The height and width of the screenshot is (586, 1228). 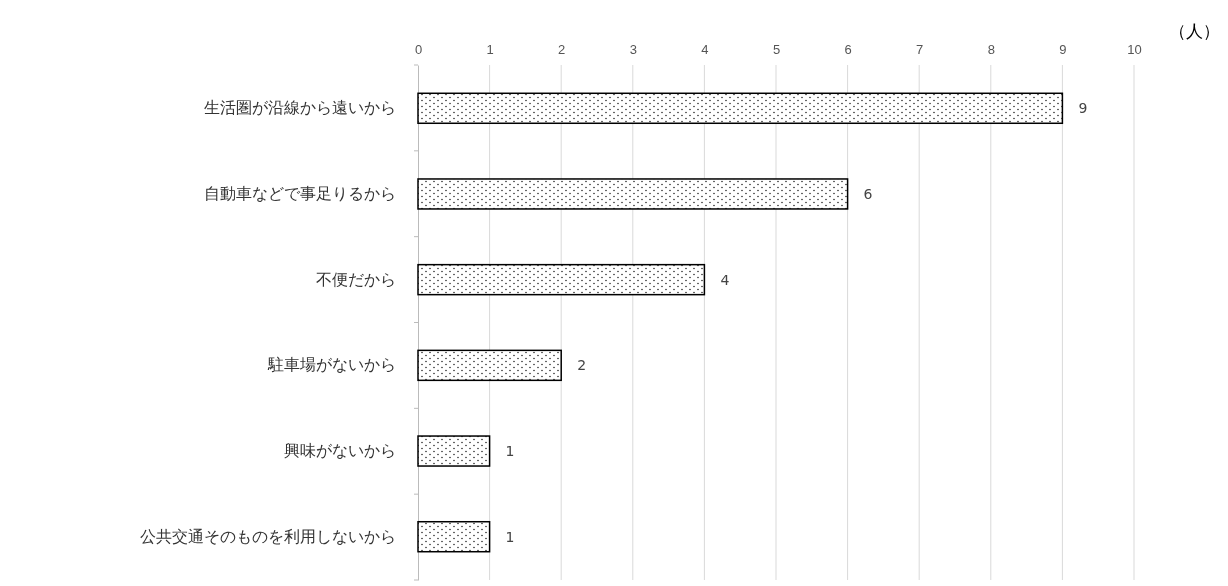 I want to click on x-axis-title: （人）, so click(x=1194, y=31).